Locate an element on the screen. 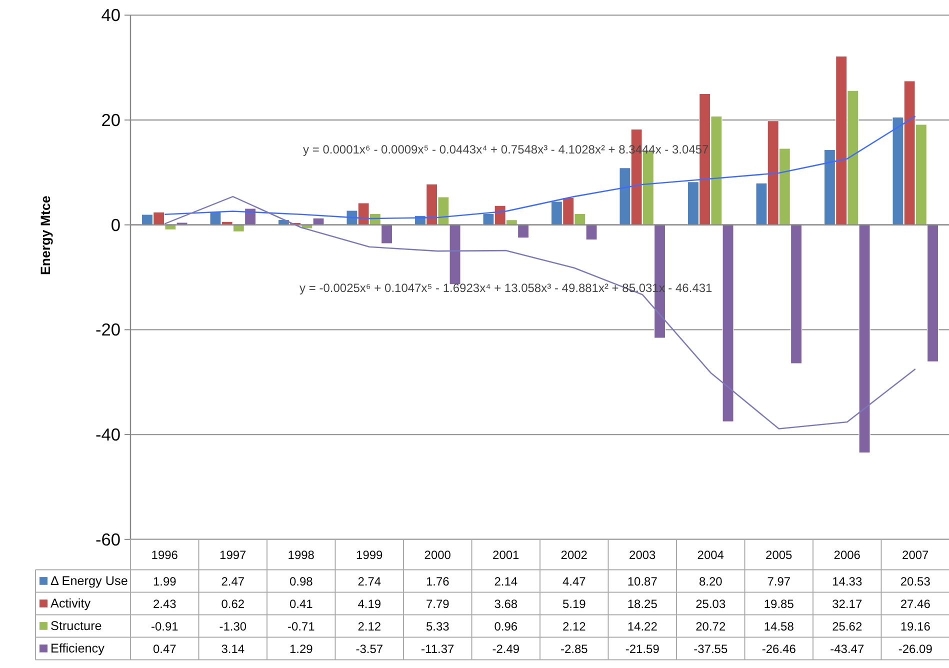  data-label: 25.62 is located at coordinates (847, 626).